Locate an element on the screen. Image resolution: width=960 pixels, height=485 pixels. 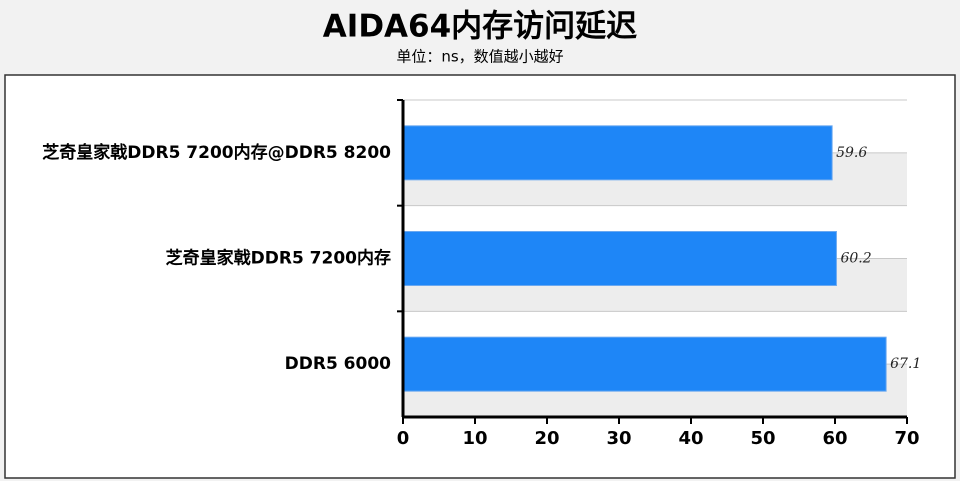
x-tick-label: 20 is located at coordinates (546, 438).